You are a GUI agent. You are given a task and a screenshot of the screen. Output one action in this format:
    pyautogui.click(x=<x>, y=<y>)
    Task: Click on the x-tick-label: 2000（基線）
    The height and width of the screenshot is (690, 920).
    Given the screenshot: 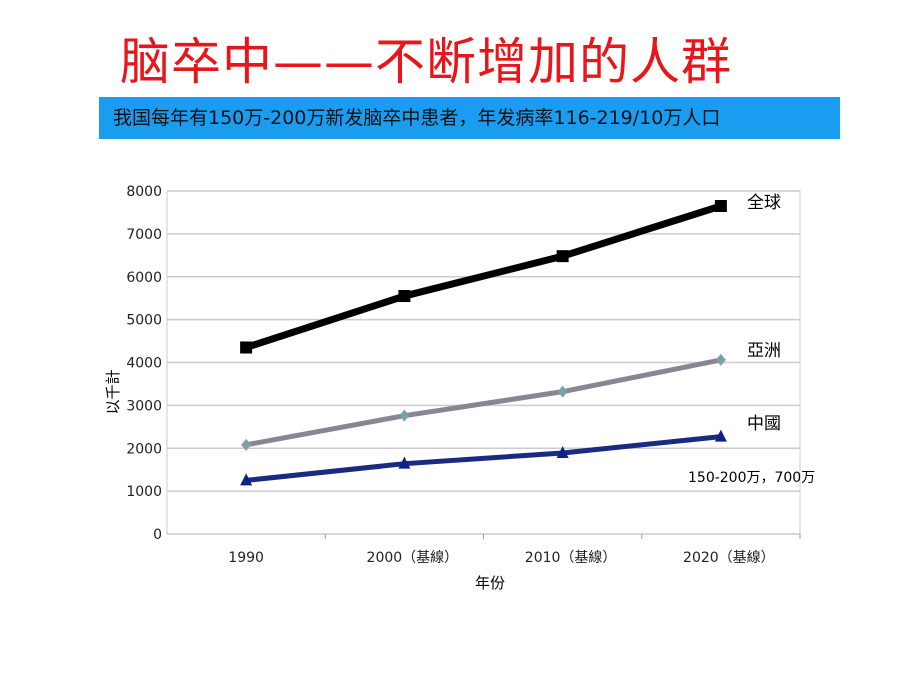 What is the action you would take?
    pyautogui.click(x=413, y=557)
    